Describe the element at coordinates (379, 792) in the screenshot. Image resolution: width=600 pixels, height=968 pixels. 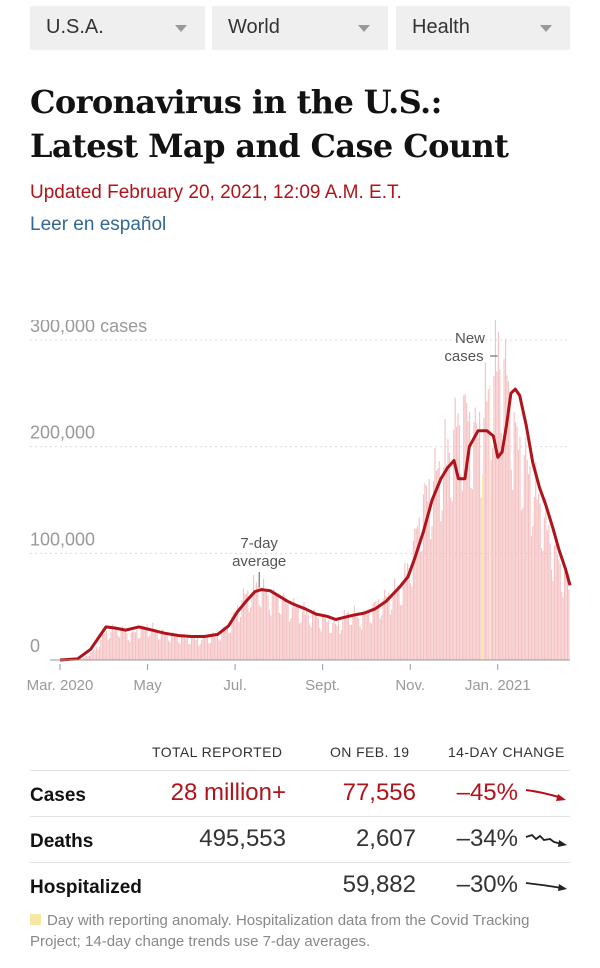
I see `cases-on-day: 77,556` at that location.